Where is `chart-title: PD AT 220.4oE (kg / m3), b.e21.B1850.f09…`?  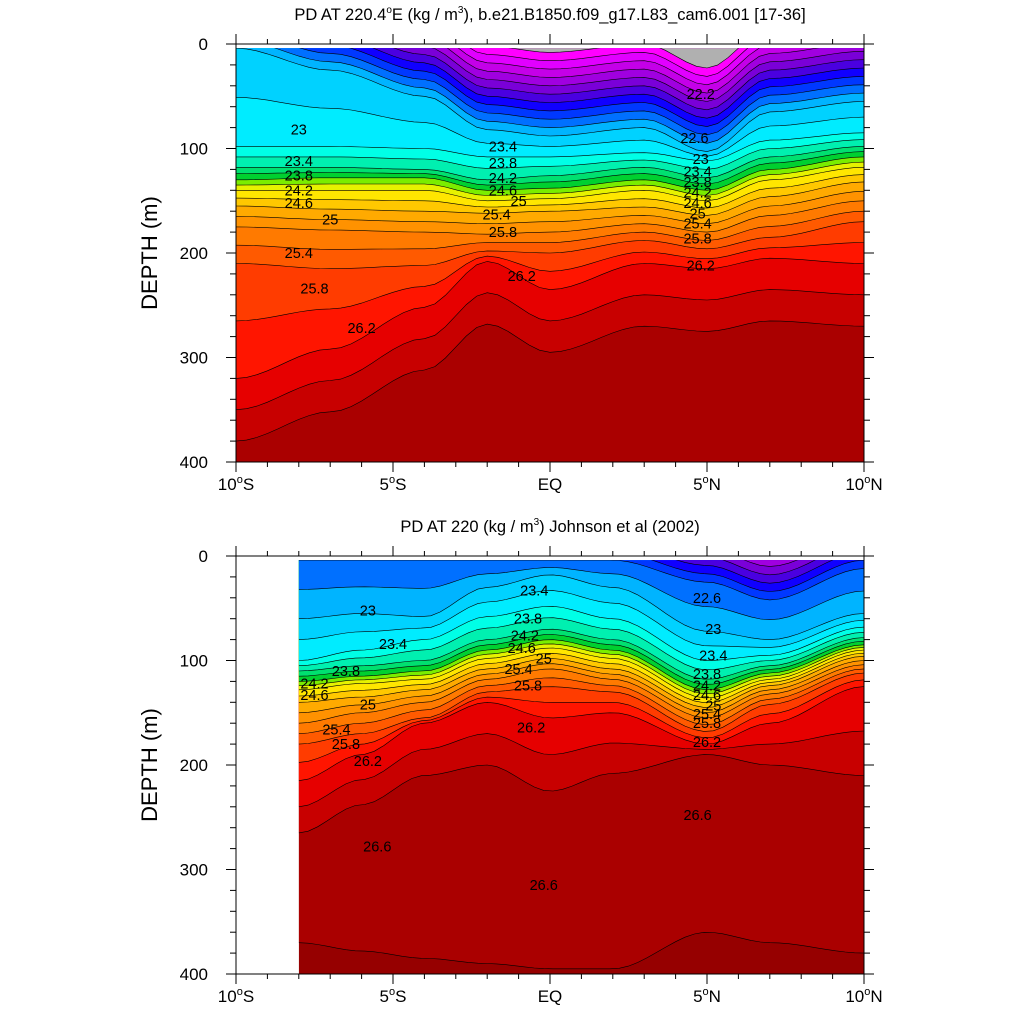 chart-title: PD AT 220.4oE (kg / m3), b.e21.B1850.f09… is located at coordinates (549, 14).